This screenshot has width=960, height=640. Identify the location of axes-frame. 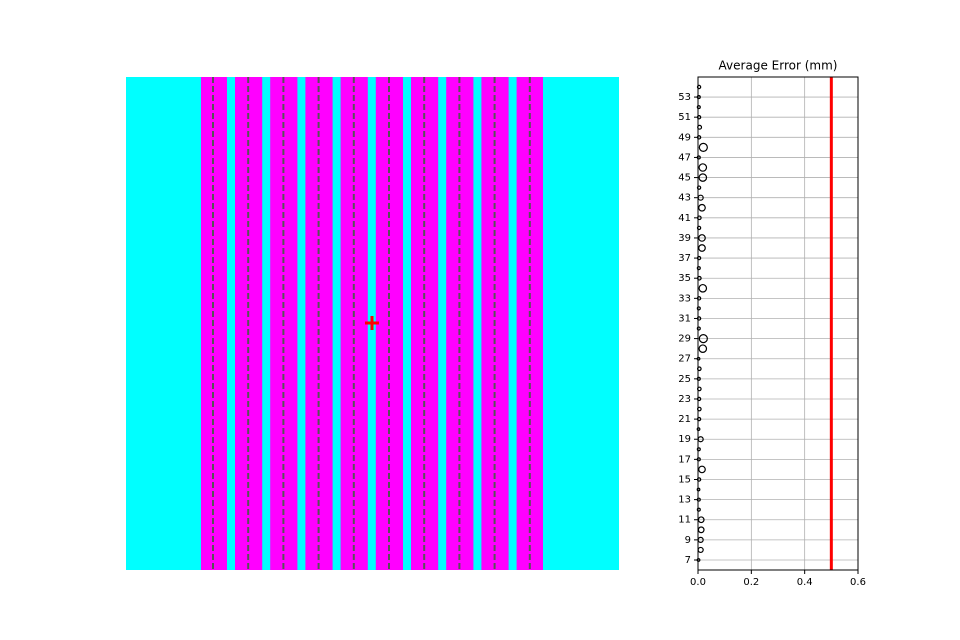
(778, 323).